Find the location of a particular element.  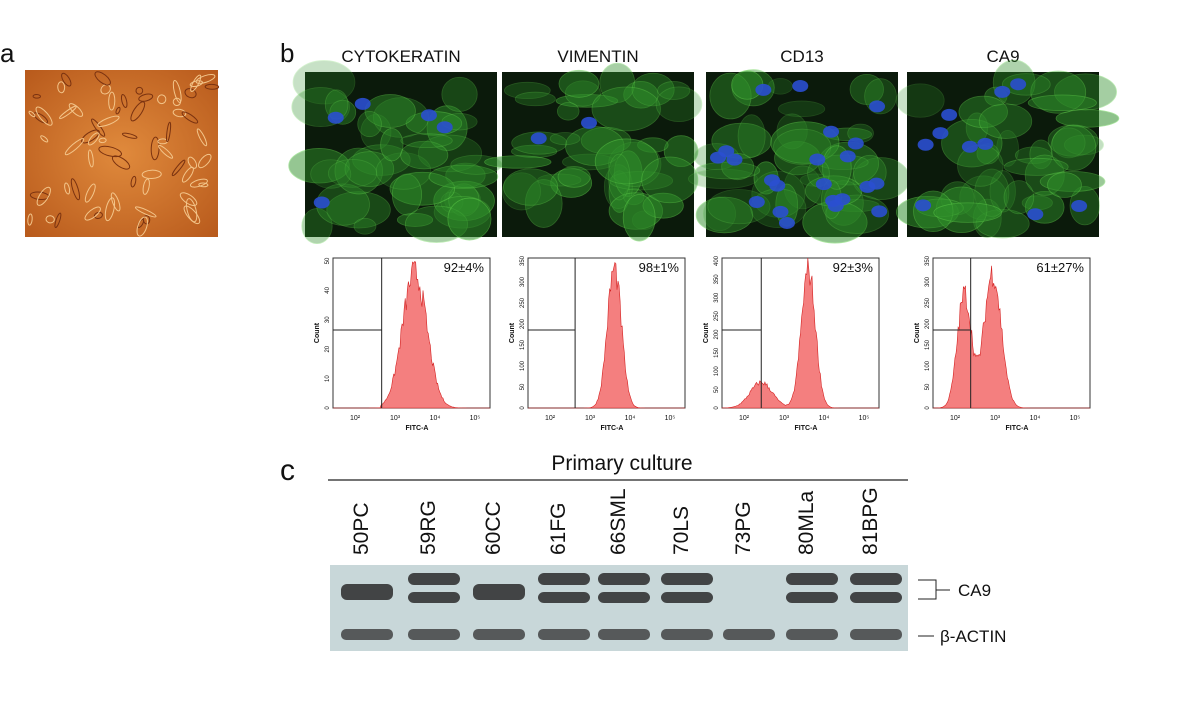

y-tick-label: 100 is located at coordinates (928, 365).